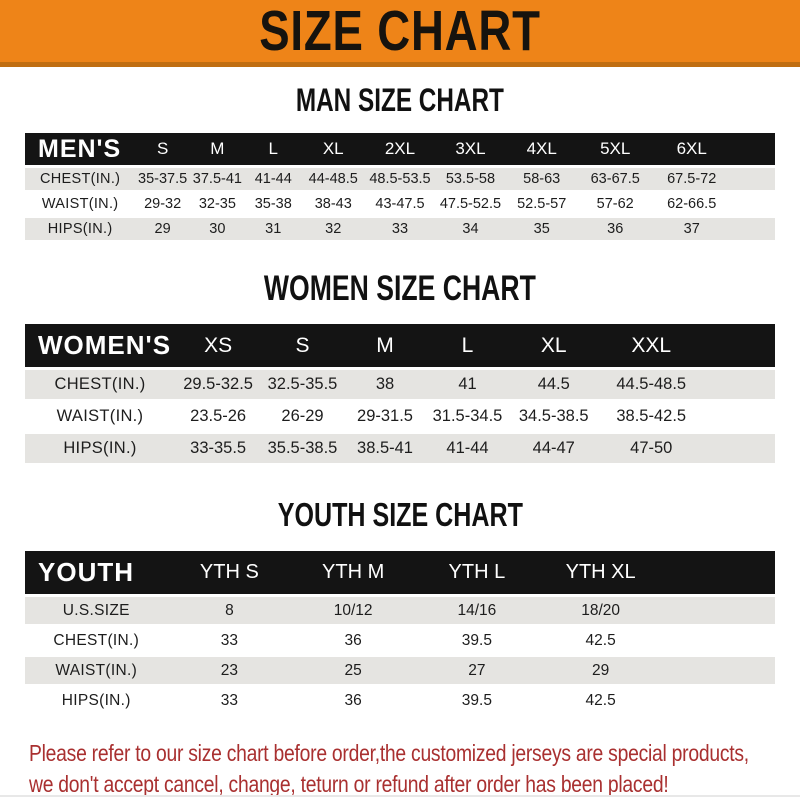 The width and height of the screenshot is (800, 800). I want to click on size-chart-banner: SIZE CHART, so click(400, 33).